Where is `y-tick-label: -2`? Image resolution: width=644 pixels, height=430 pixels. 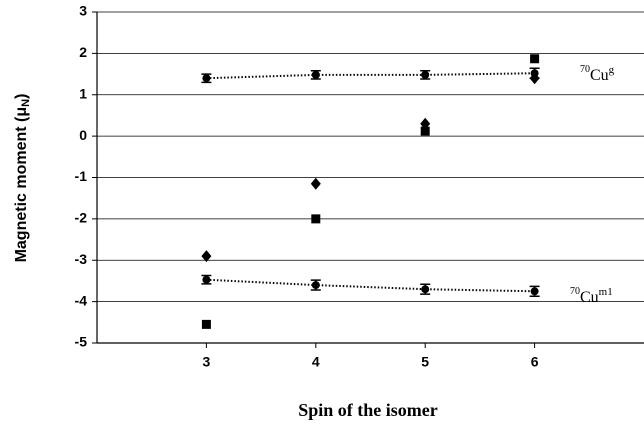 y-tick-label: -2 is located at coordinates (81, 218).